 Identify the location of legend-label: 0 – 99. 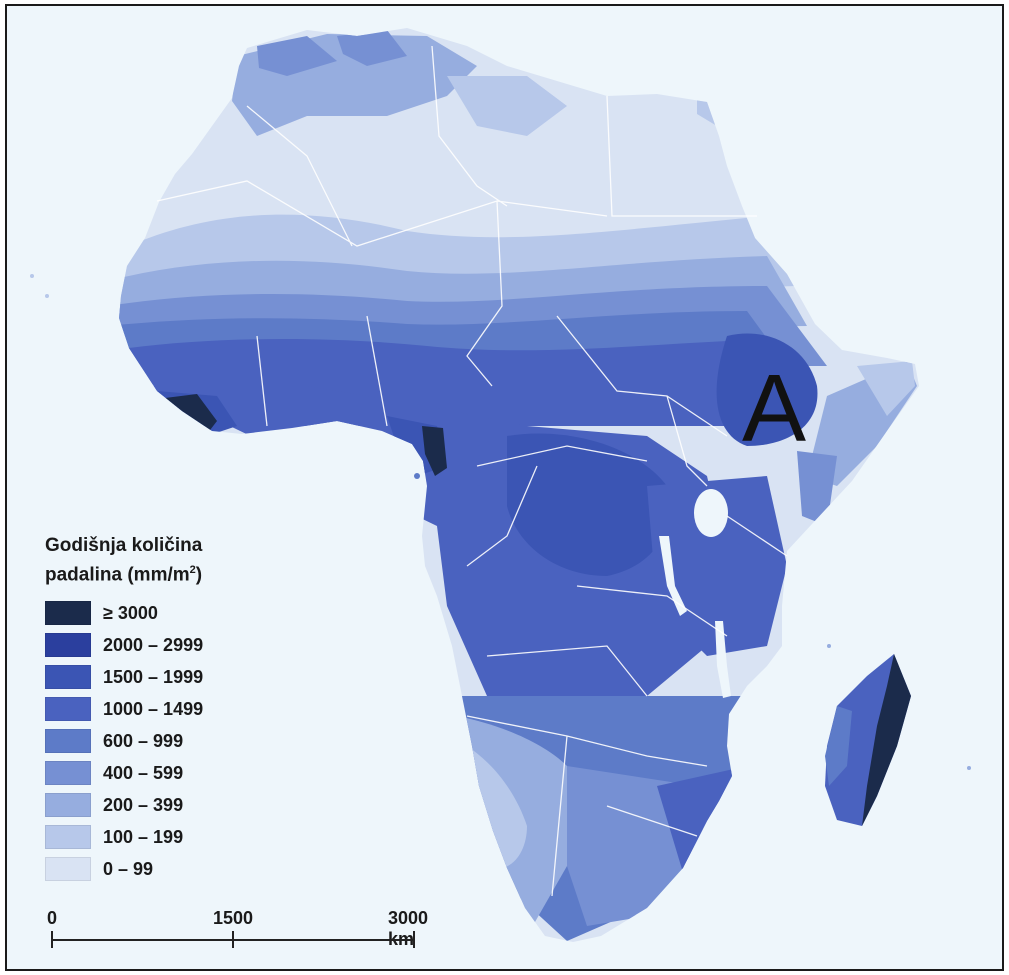
(128, 868).